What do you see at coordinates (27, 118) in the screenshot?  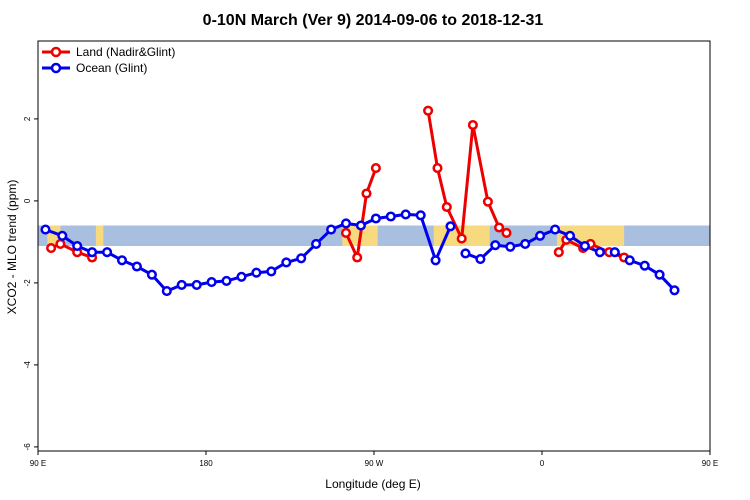 I see `y-tick-label: 2` at bounding box center [27, 118].